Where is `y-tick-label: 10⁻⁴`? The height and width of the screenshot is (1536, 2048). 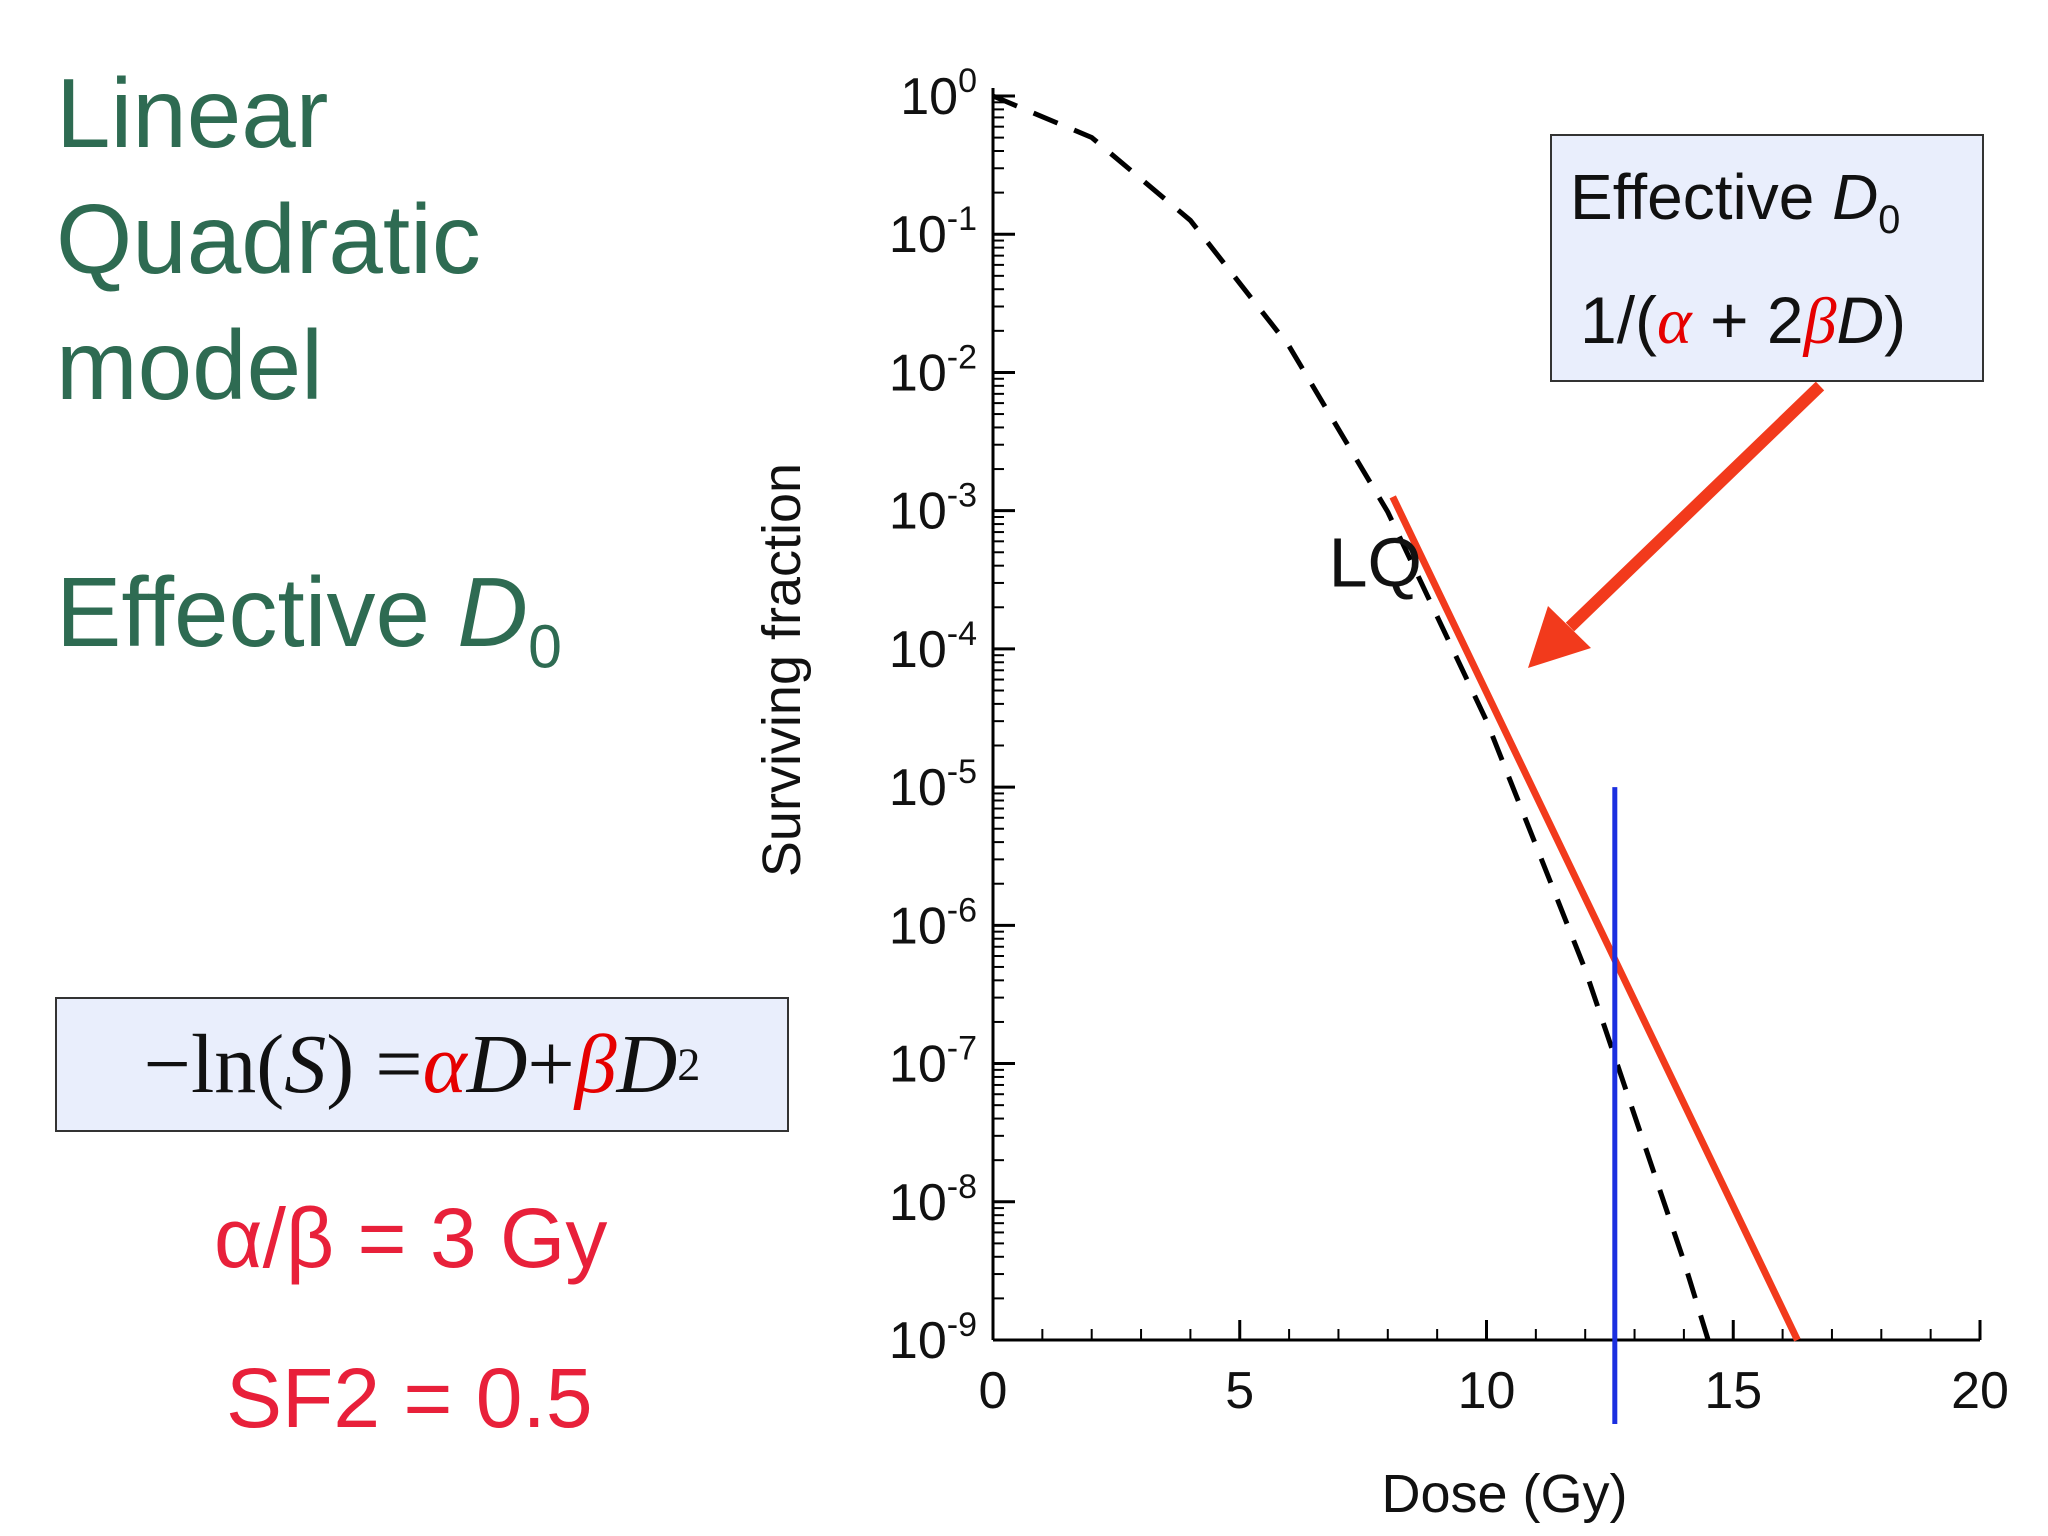
y-tick-label: 10⁻⁴ is located at coordinates (933, 647).